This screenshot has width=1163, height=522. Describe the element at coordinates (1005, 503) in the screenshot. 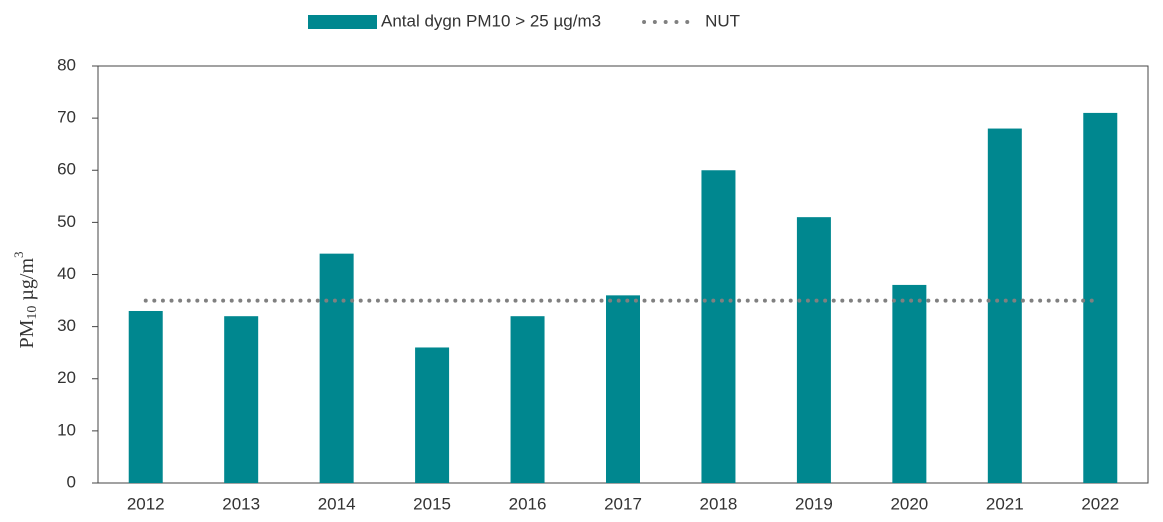

I see `x-tick-label: 2021` at that location.